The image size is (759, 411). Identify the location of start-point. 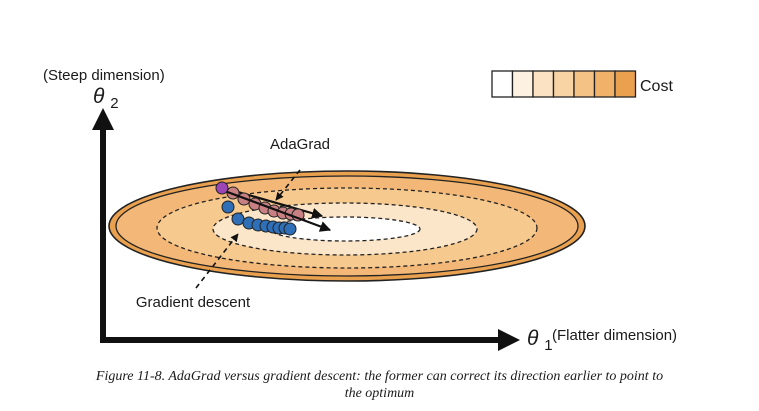
(222, 188).